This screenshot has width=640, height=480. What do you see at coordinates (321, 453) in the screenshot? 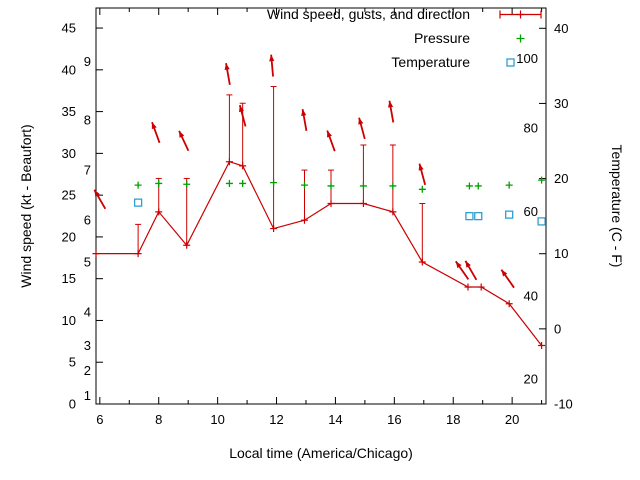
I see `x-axis-title: Local time (America/Chicago)` at bounding box center [321, 453].